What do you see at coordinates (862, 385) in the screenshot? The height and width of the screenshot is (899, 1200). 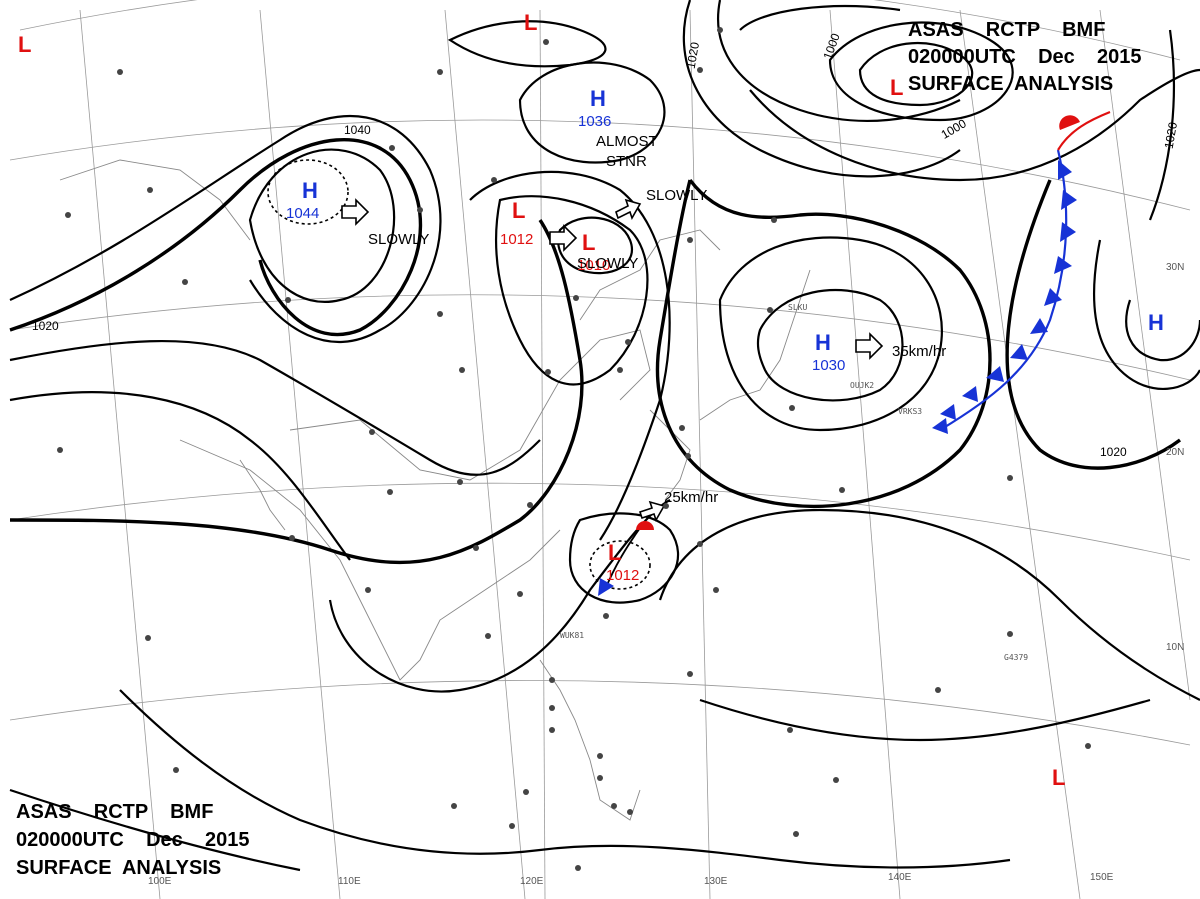 I see `station-id: OUJK2` at bounding box center [862, 385].